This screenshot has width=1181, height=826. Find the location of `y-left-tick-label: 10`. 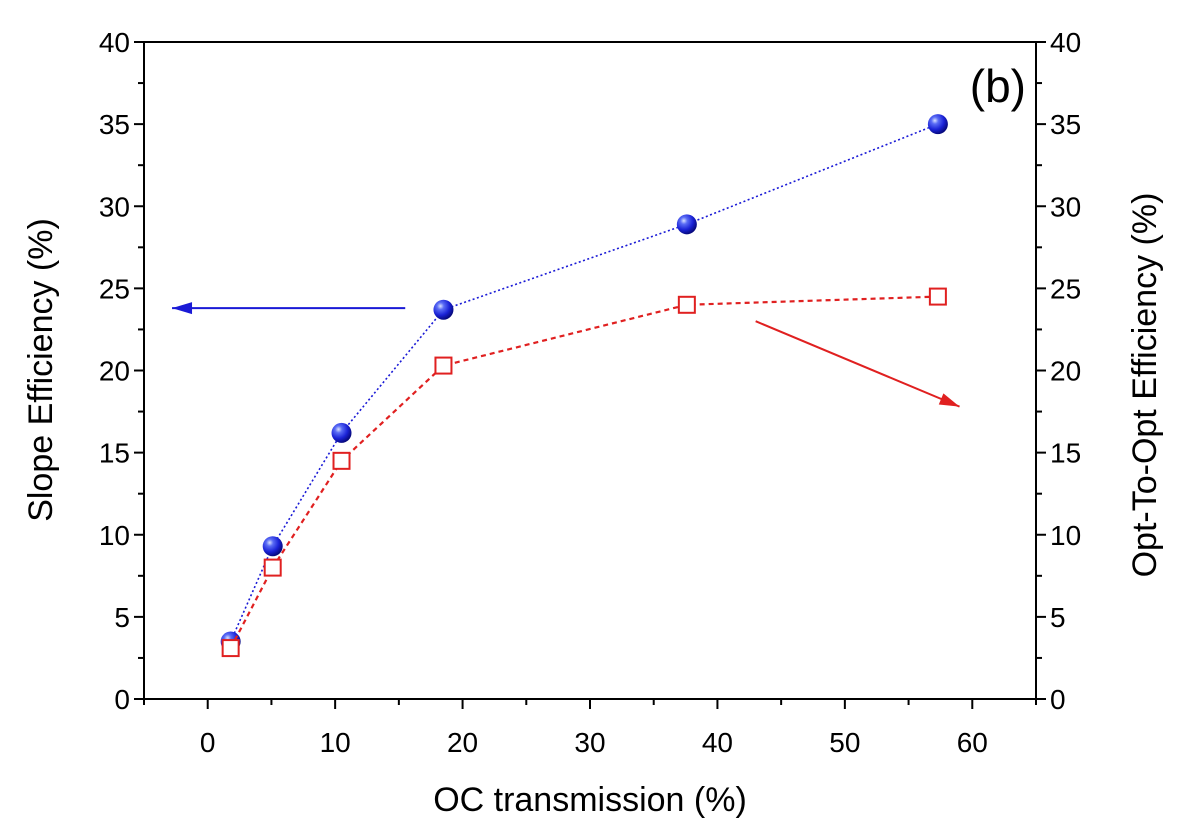

y-left-tick-label: 10 is located at coordinates (114, 535).